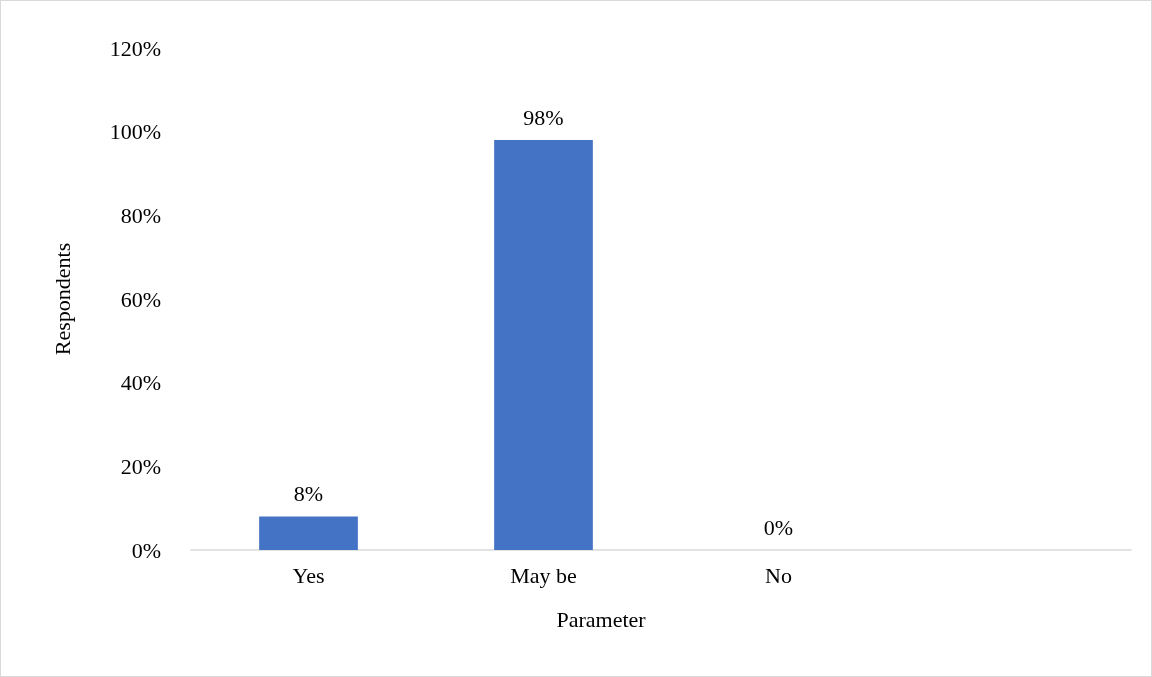  Describe the element at coordinates (601, 619) in the screenshot. I see `x-axis-title: Parameter` at that location.